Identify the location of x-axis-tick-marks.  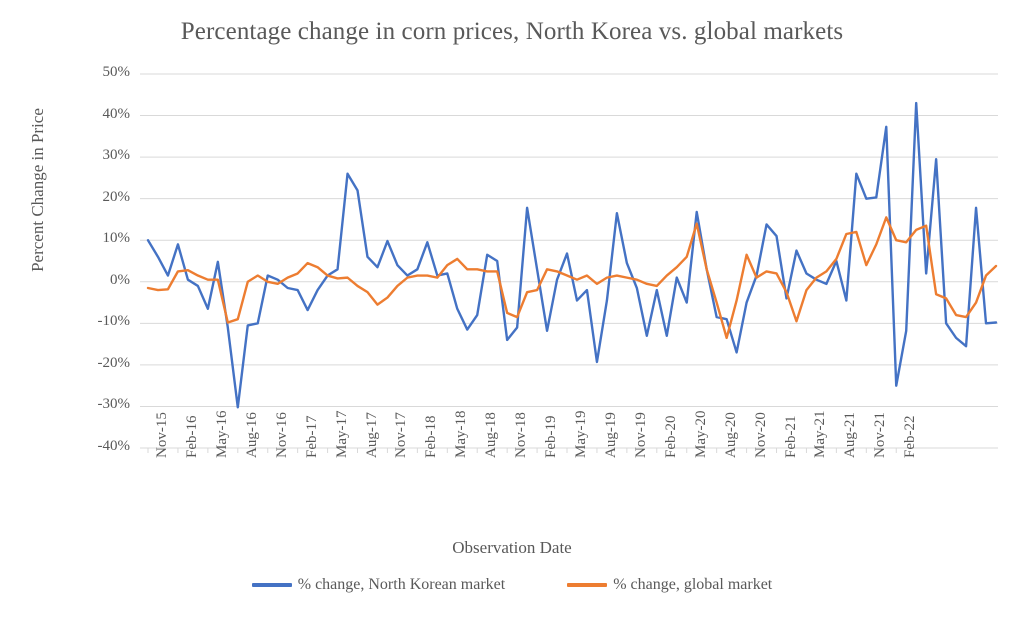
(522, 450).